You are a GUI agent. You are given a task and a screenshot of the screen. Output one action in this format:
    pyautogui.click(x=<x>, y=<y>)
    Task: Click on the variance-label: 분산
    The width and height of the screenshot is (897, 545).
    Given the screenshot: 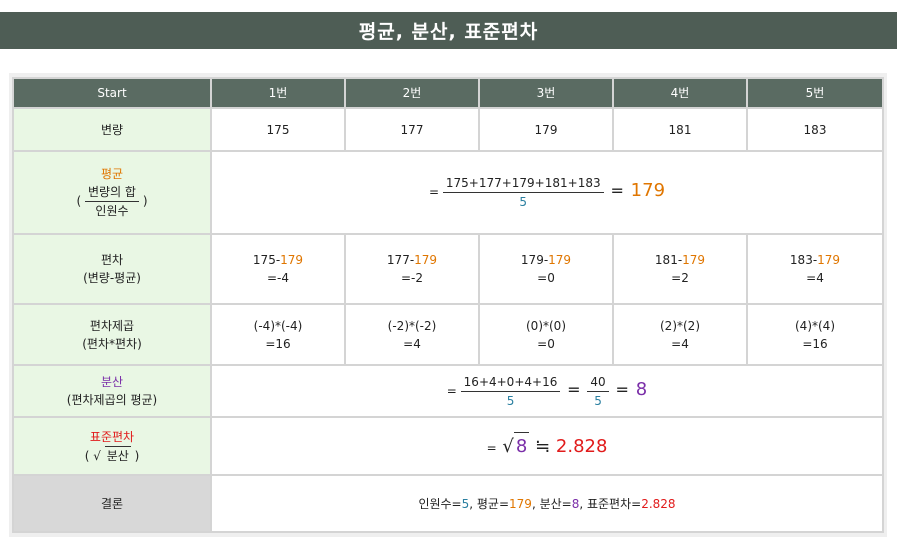 What is the action you would take?
    pyautogui.click(x=112, y=382)
    